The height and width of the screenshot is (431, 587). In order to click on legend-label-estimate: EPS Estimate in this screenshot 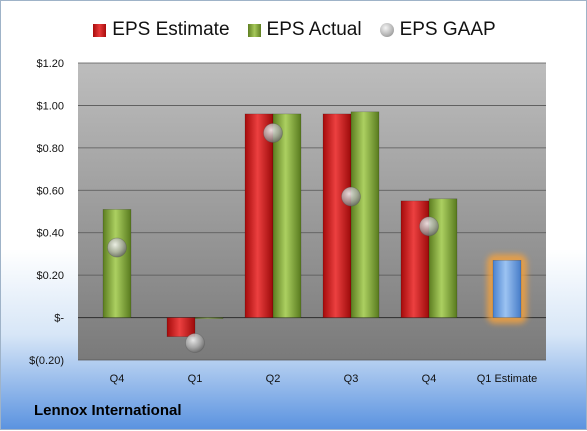, I will do `click(171, 29)`.